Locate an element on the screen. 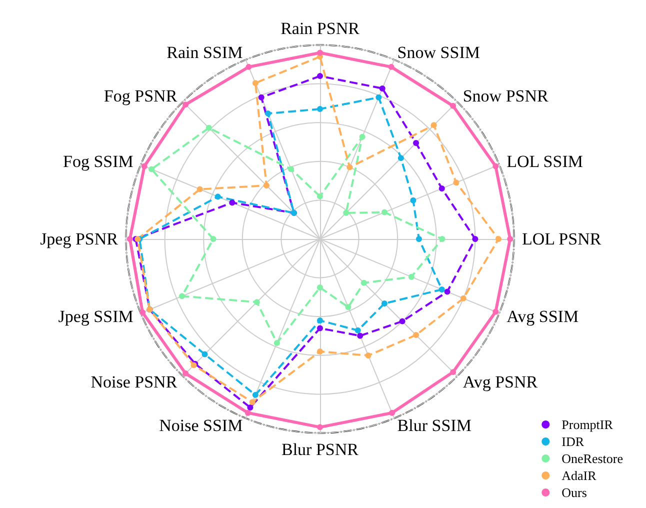  spoke-label: Blur SSIM is located at coordinates (434, 426).